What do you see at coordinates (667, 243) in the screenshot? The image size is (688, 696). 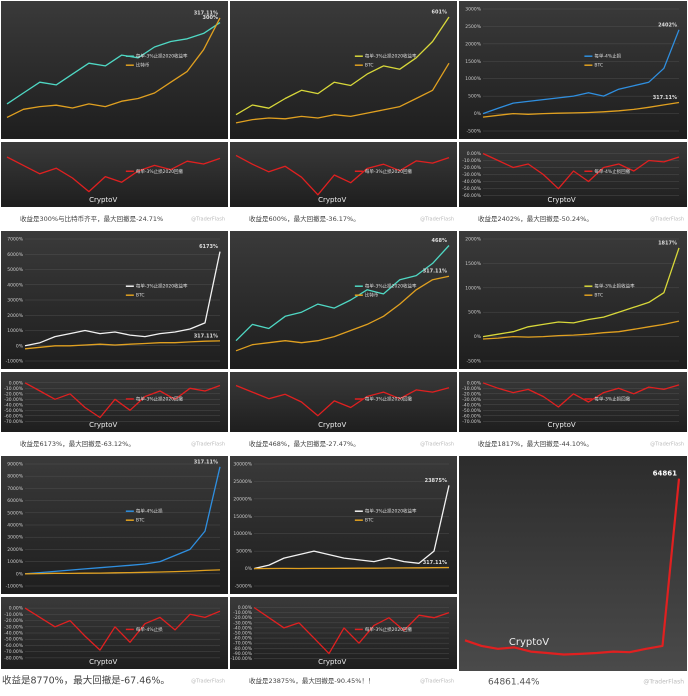 I see `annotation: 1817%` at bounding box center [667, 243].